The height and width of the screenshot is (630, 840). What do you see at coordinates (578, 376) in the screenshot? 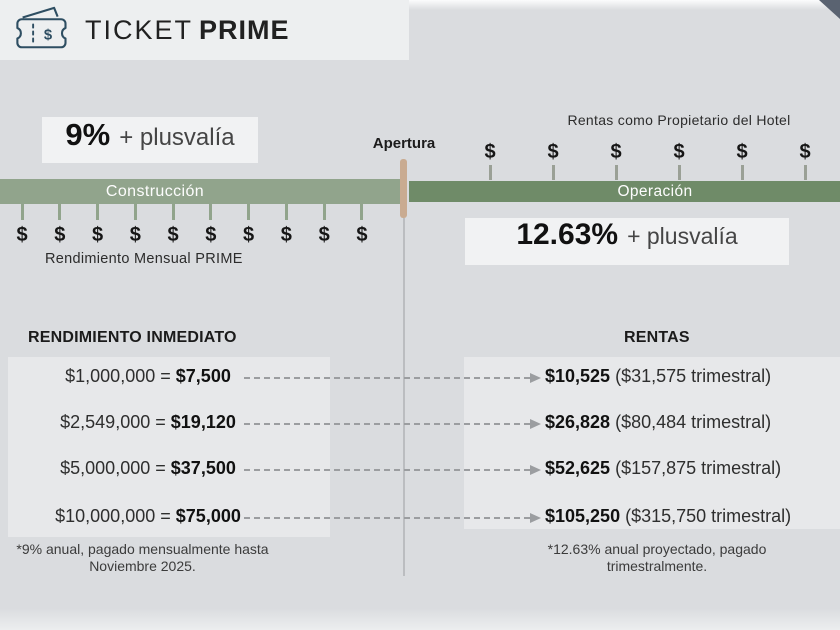
I see `rent-amount: $10,525` at bounding box center [578, 376].